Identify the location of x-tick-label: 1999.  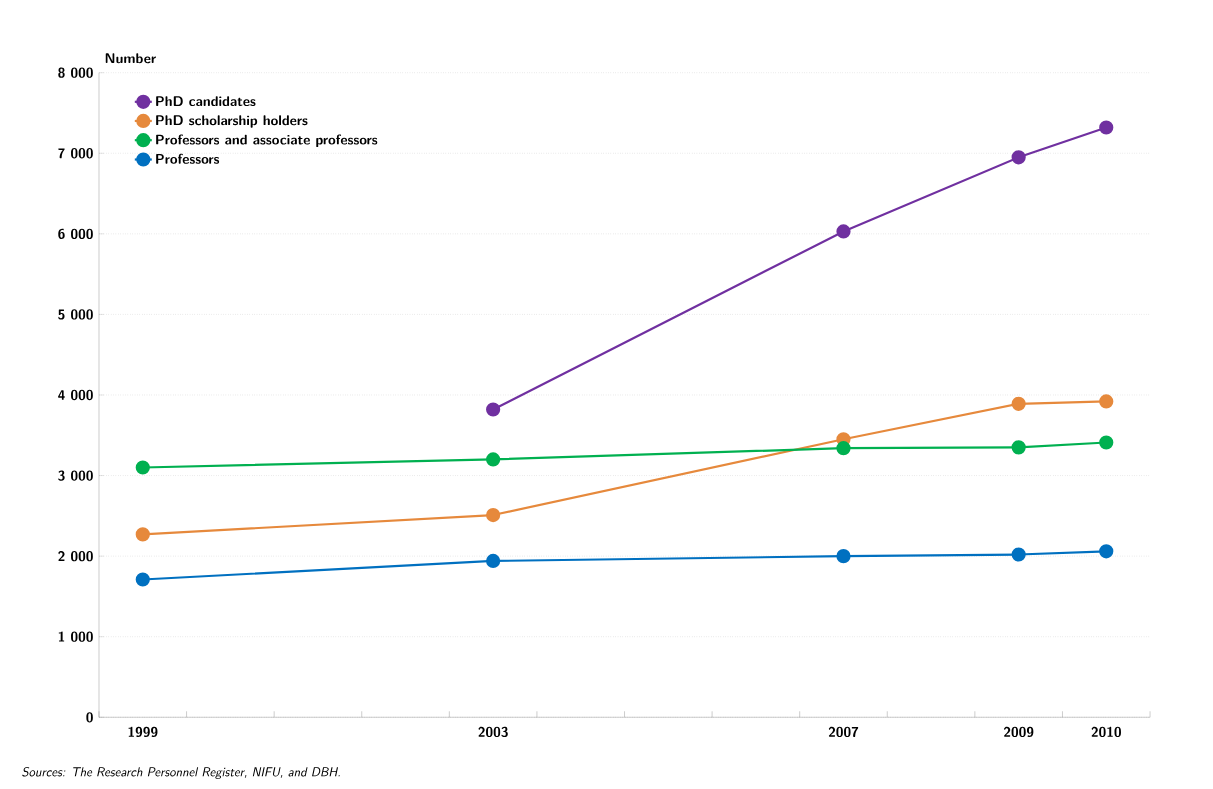
(143, 732).